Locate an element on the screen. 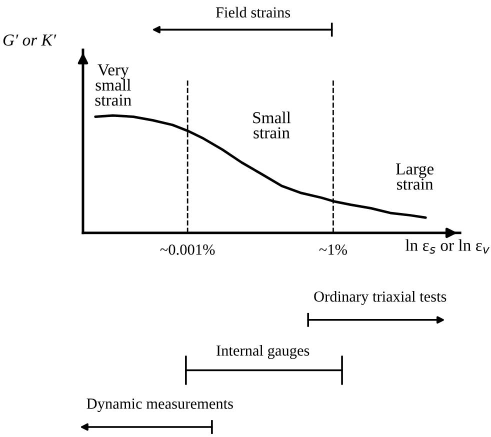  y-axis-title: G′ or K′ is located at coordinates (29, 40).